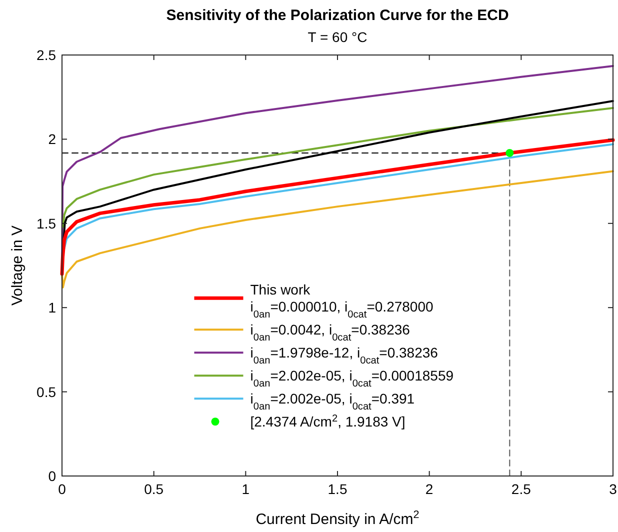 The image size is (618, 532). I want to click on x-tick-label: 0.5, so click(154, 489).